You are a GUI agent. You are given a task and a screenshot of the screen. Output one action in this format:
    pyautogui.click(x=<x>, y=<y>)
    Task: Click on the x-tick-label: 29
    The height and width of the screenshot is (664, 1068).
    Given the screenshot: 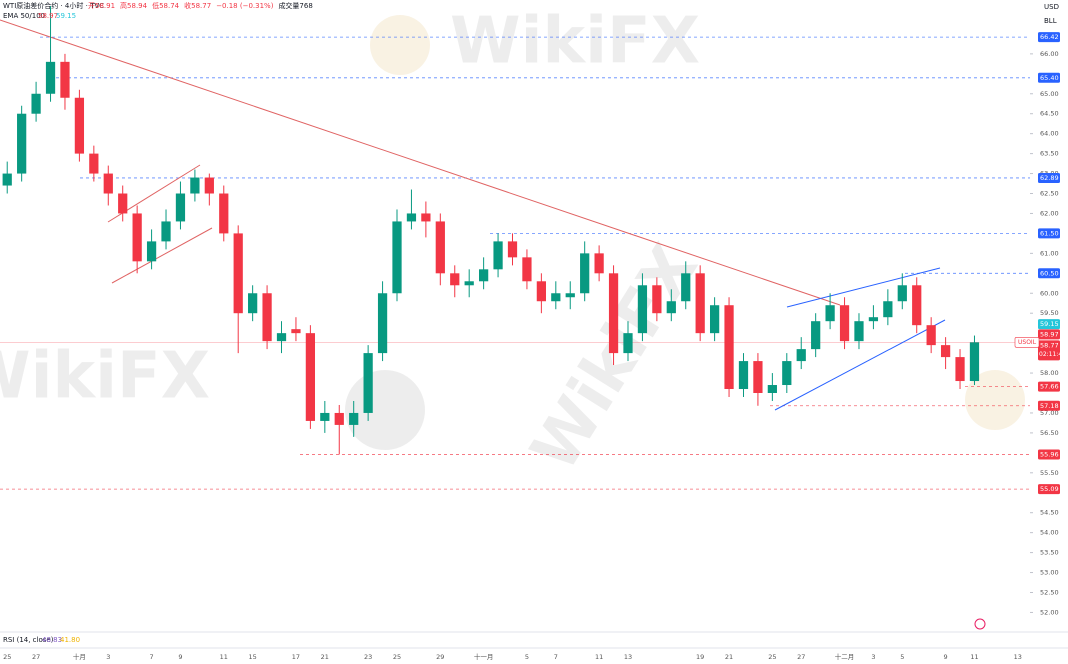 What is the action you would take?
    pyautogui.click(x=440, y=657)
    